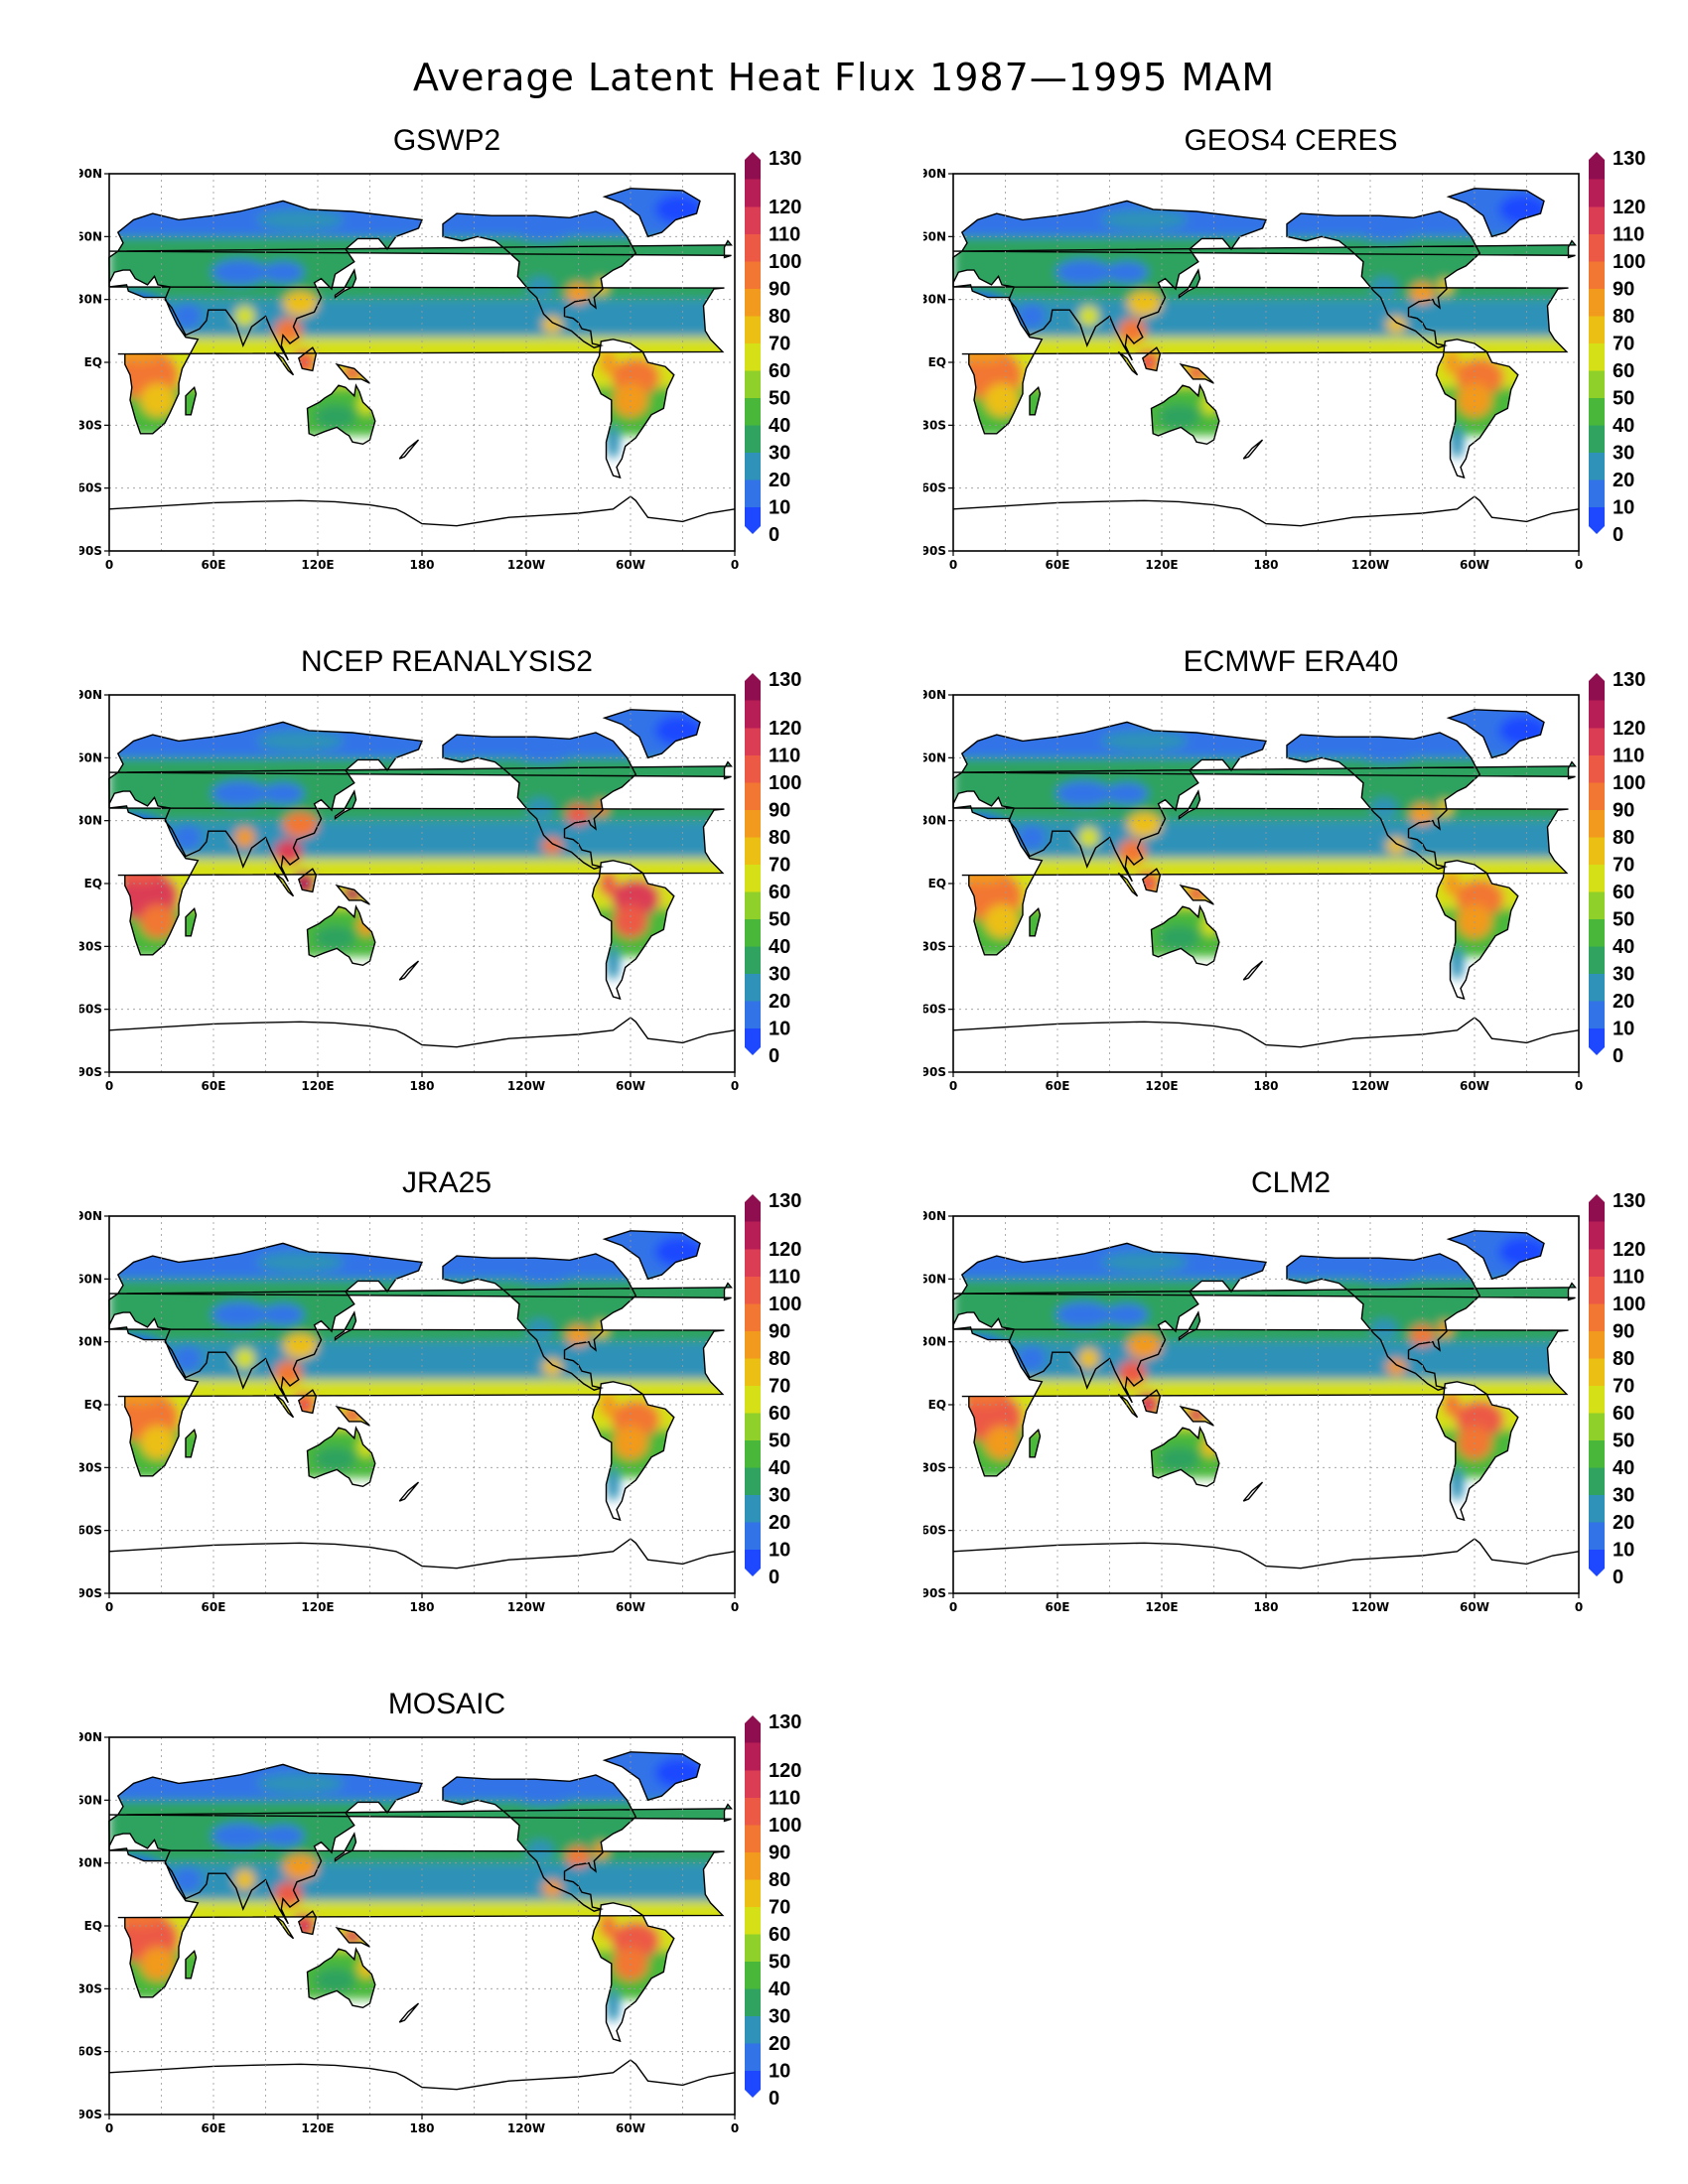 The height and width of the screenshot is (2184, 1688). What do you see at coordinates (93, 362) in the screenshot?
I see `lat-tick-label: EQ` at bounding box center [93, 362].